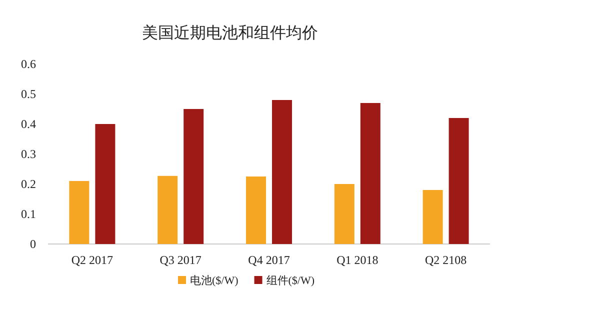 This screenshot has width=600, height=335. Describe the element at coordinates (269, 260) in the screenshot. I see `x-tick-label: Q4 2017` at that location.